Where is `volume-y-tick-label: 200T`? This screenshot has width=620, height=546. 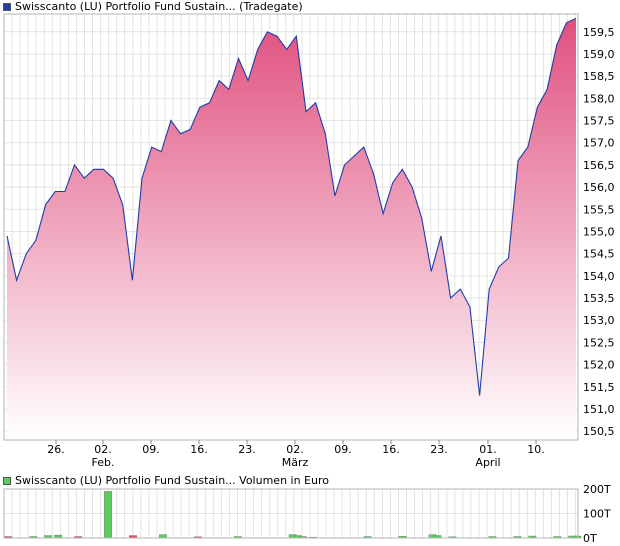 volume-y-tick-label: 200T is located at coordinates (597, 489).